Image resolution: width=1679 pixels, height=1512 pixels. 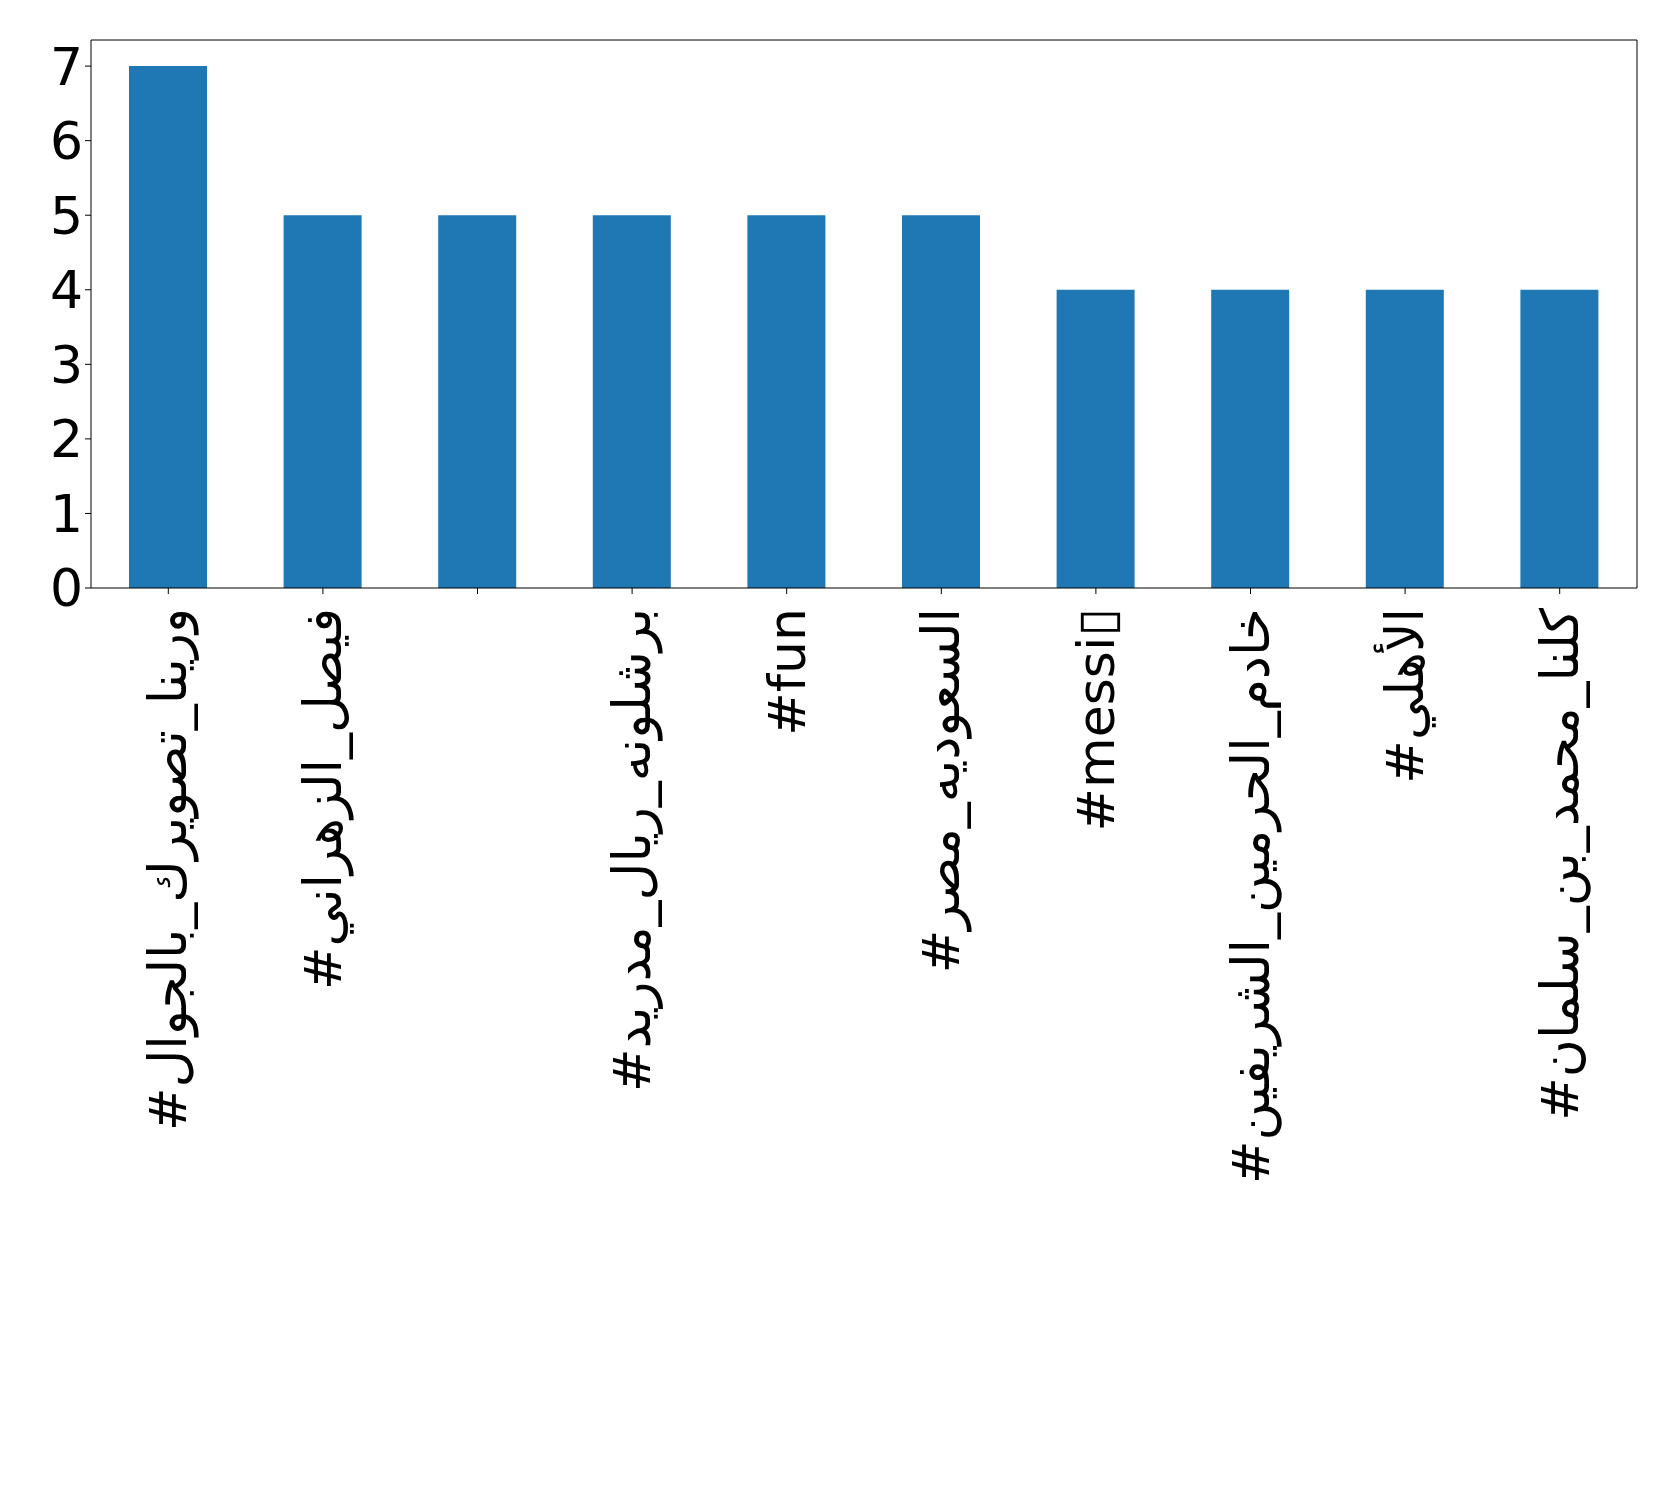 What do you see at coordinates (66, 290) in the screenshot?
I see `y-tick-label: 4` at bounding box center [66, 290].